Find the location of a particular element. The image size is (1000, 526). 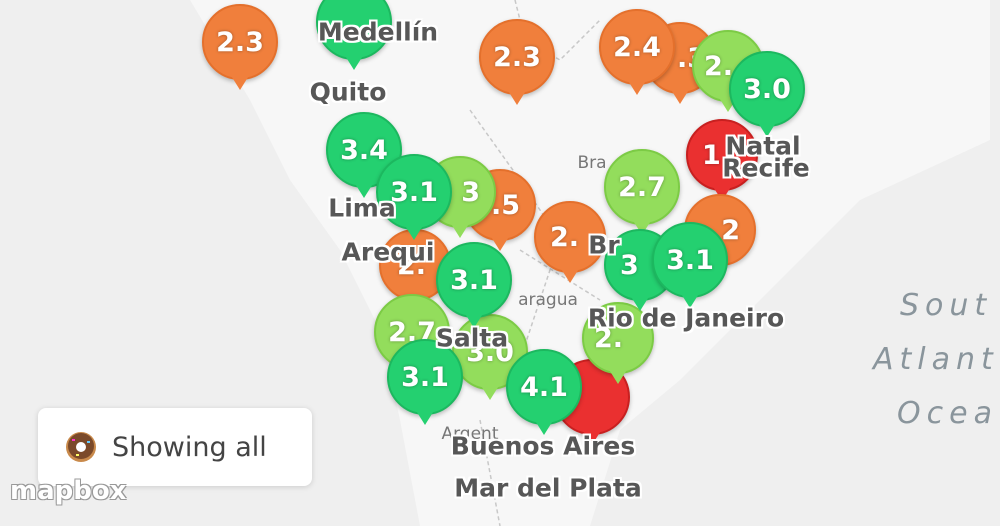

marker: 2.7 is located at coordinates (642, 192).